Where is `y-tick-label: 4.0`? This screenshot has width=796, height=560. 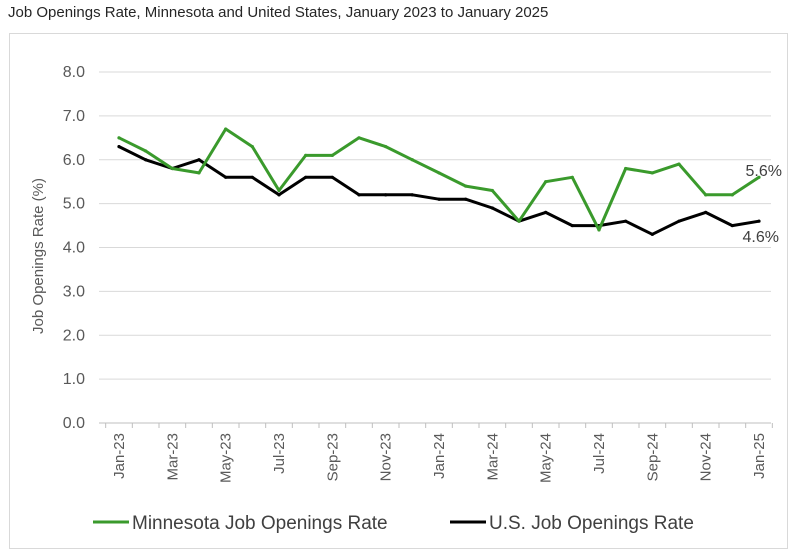 y-tick-label: 4.0 is located at coordinates (74, 248).